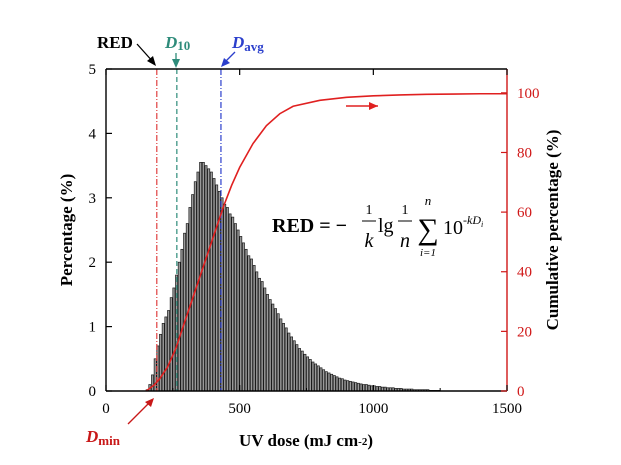 The width and height of the screenshot is (621, 465). Describe the element at coordinates (93, 328) in the screenshot. I see `y-tick-label: 1` at that location.